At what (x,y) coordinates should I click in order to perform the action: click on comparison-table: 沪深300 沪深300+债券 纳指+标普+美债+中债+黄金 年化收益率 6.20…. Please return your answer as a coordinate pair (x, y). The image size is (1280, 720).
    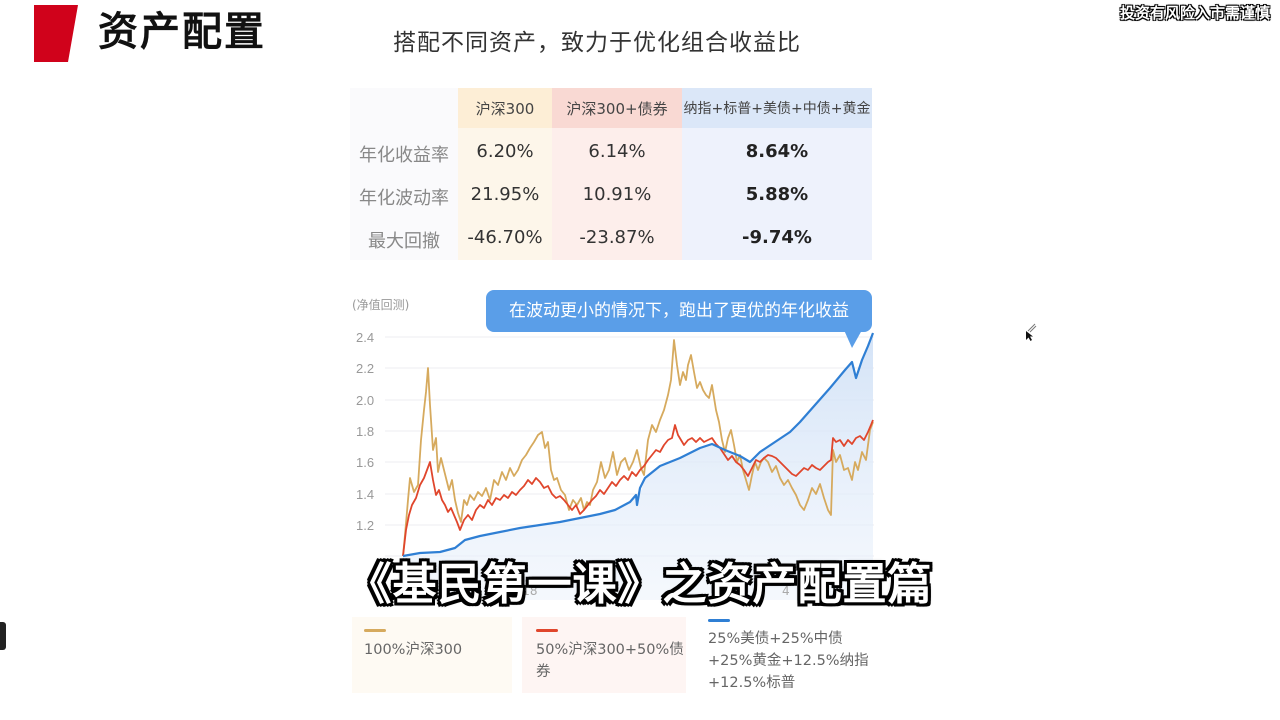
    Looking at the image, I should click on (611, 174).